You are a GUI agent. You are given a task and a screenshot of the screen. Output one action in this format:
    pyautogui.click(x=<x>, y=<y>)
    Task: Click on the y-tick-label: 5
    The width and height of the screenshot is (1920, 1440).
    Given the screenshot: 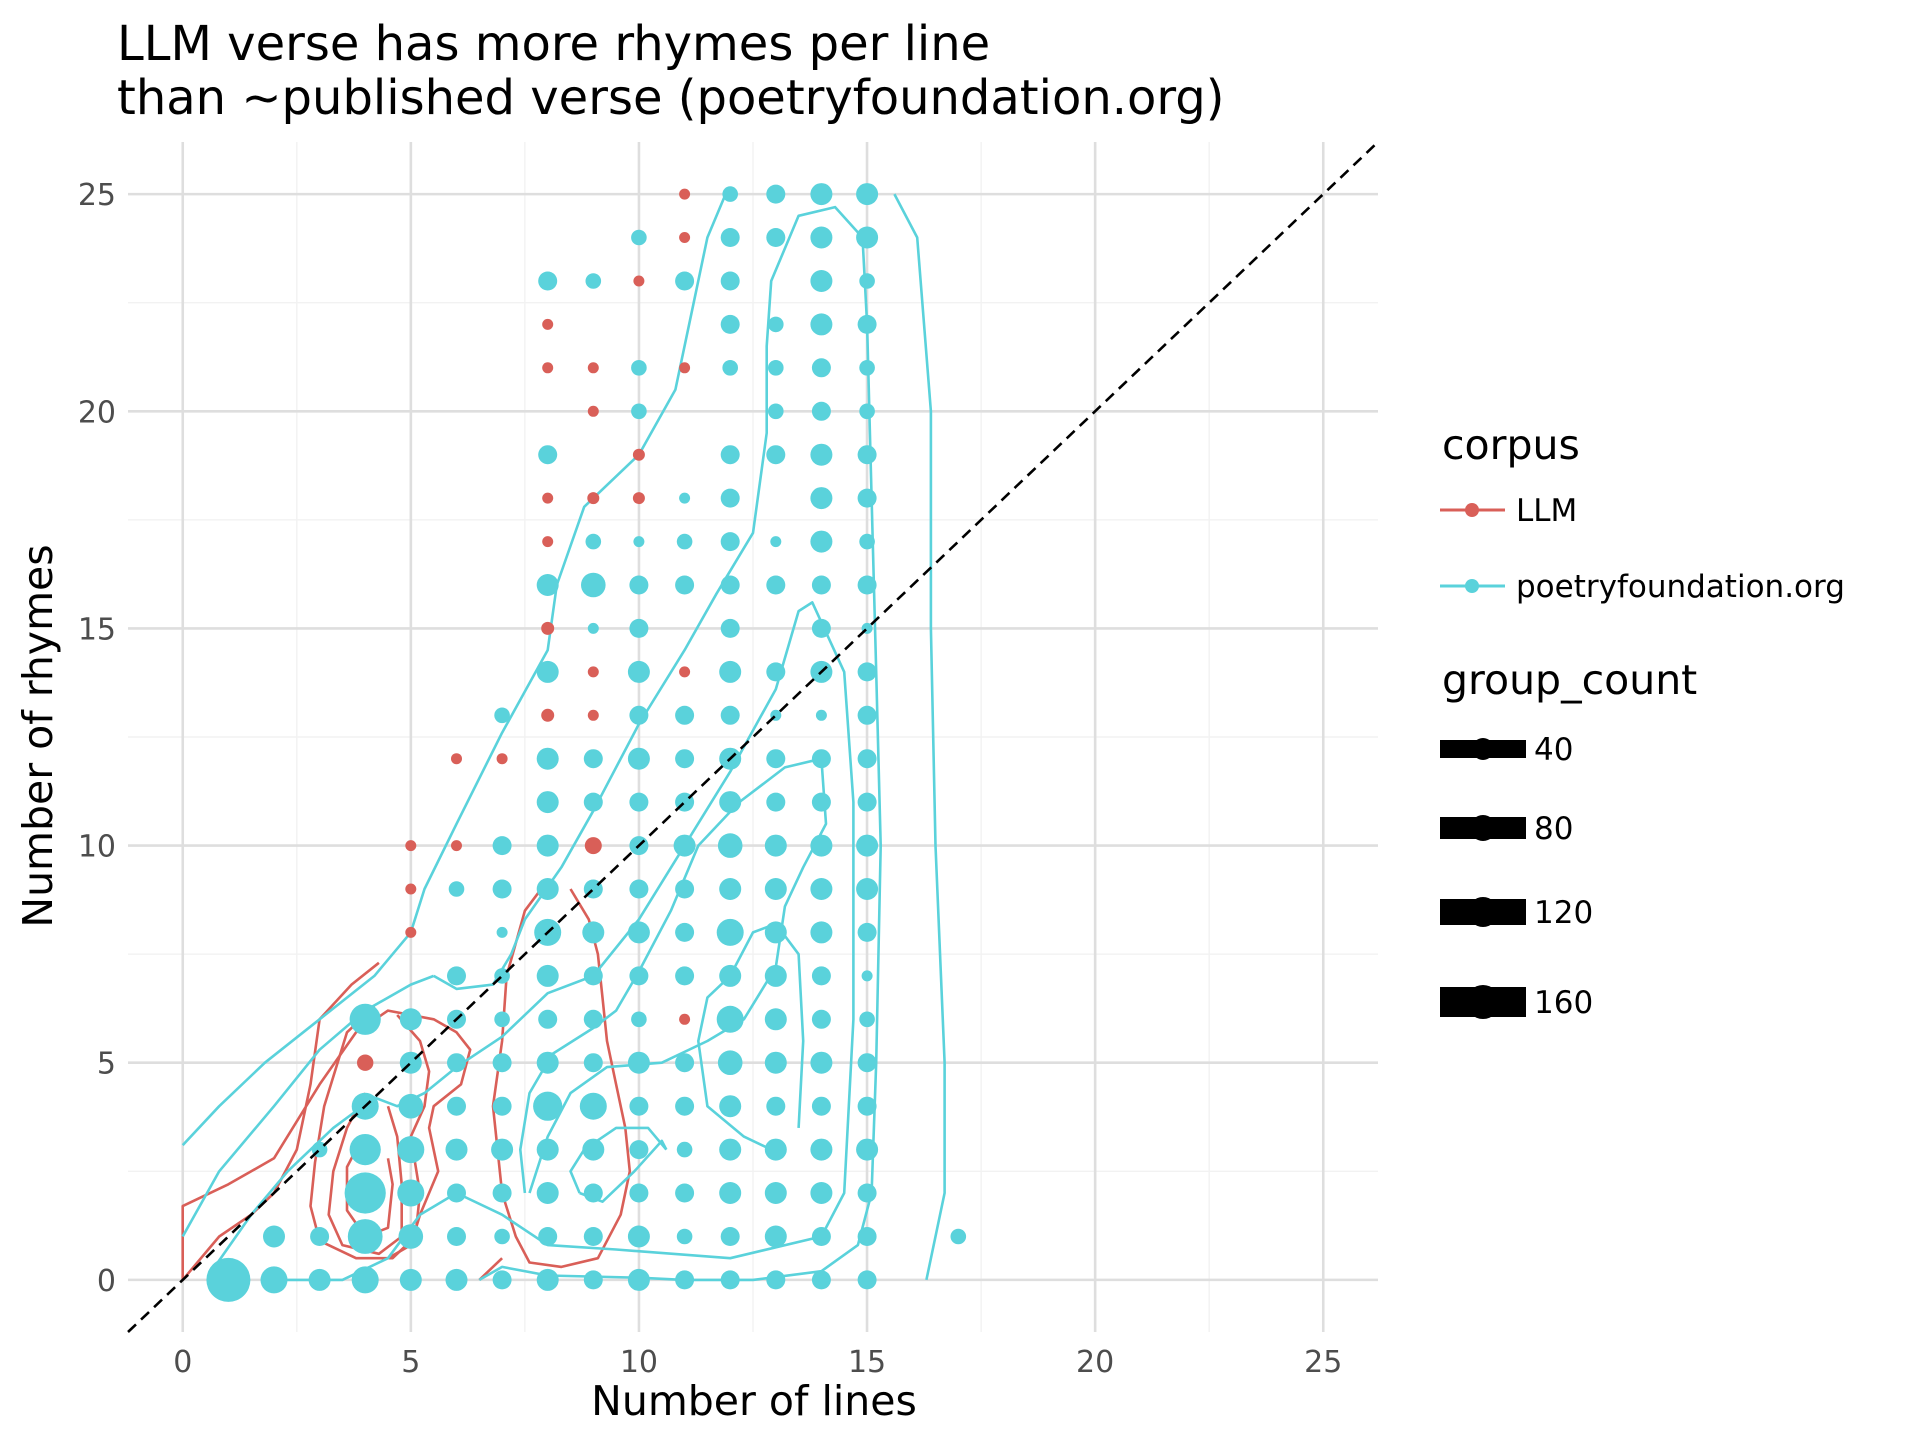 What is the action you would take?
    pyautogui.click(x=106, y=1064)
    